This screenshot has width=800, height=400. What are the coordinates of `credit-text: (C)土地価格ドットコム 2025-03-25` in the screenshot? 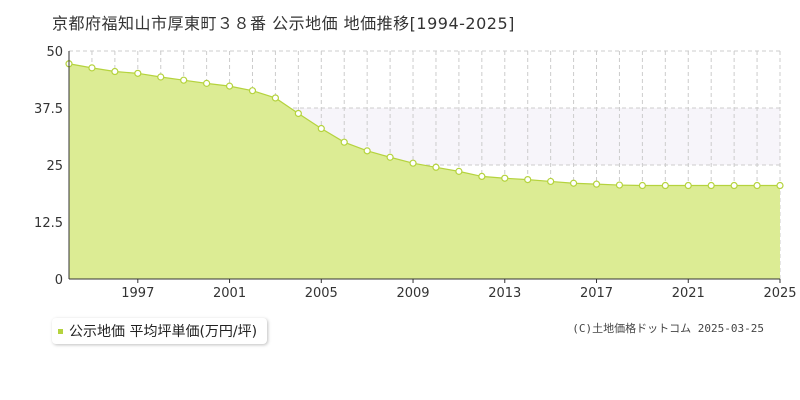 It's located at (668, 328).